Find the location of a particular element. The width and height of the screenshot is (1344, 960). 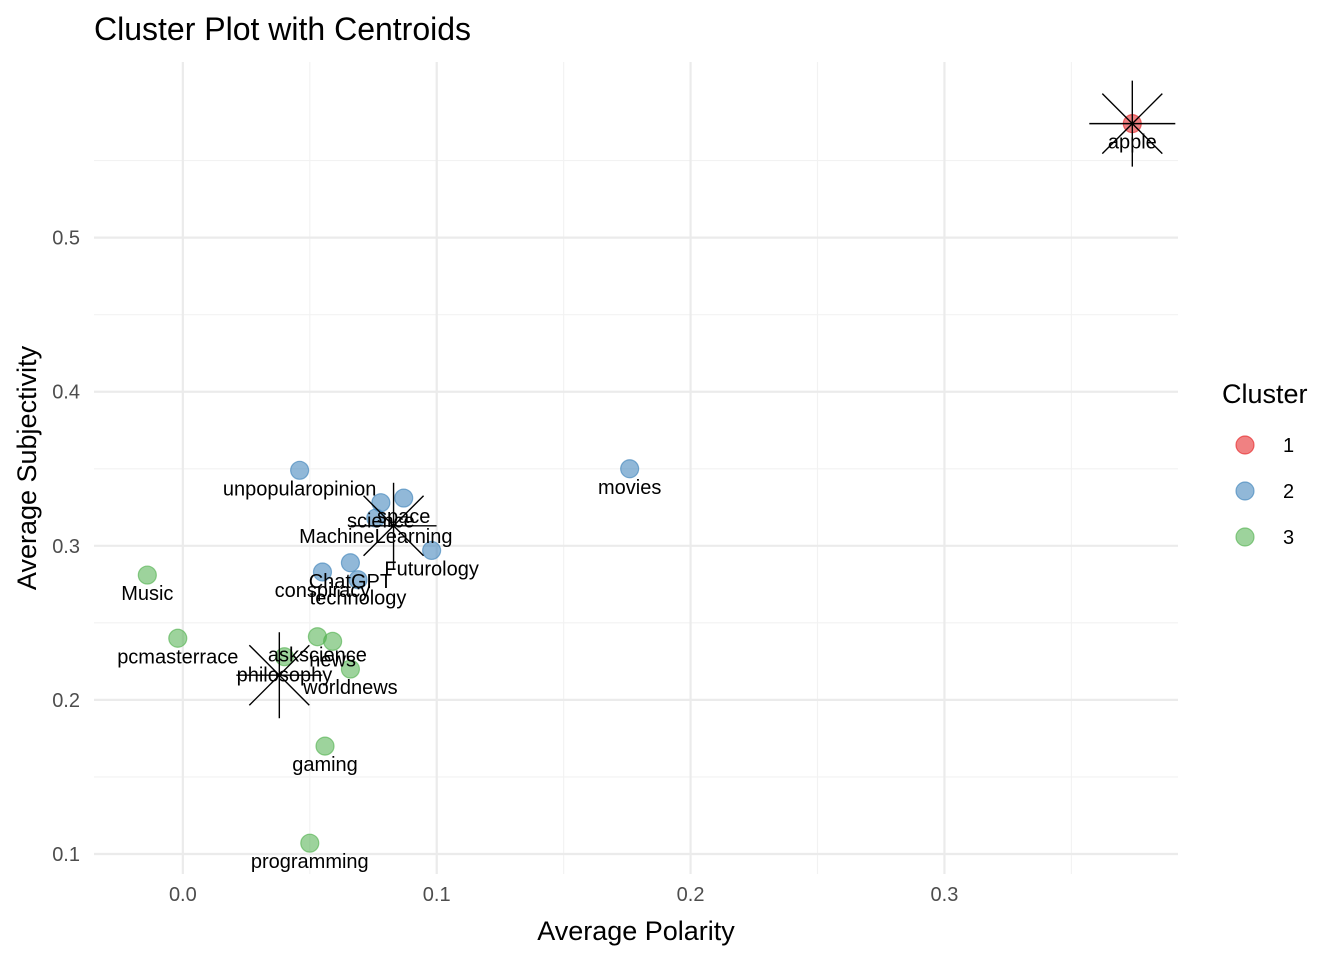

data-point-news is located at coordinates (333, 641).